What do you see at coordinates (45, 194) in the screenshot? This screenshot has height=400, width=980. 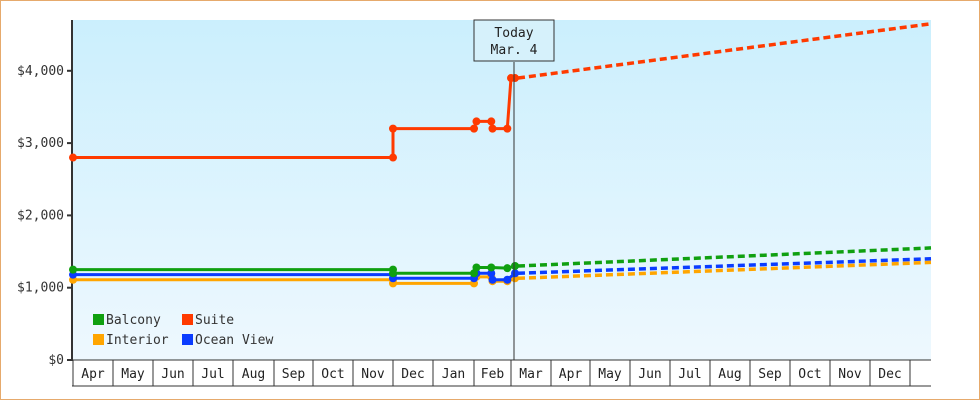 I see `y-axis: $0 $1,000 $2,000 $3,000 $4,000` at bounding box center [45, 194].